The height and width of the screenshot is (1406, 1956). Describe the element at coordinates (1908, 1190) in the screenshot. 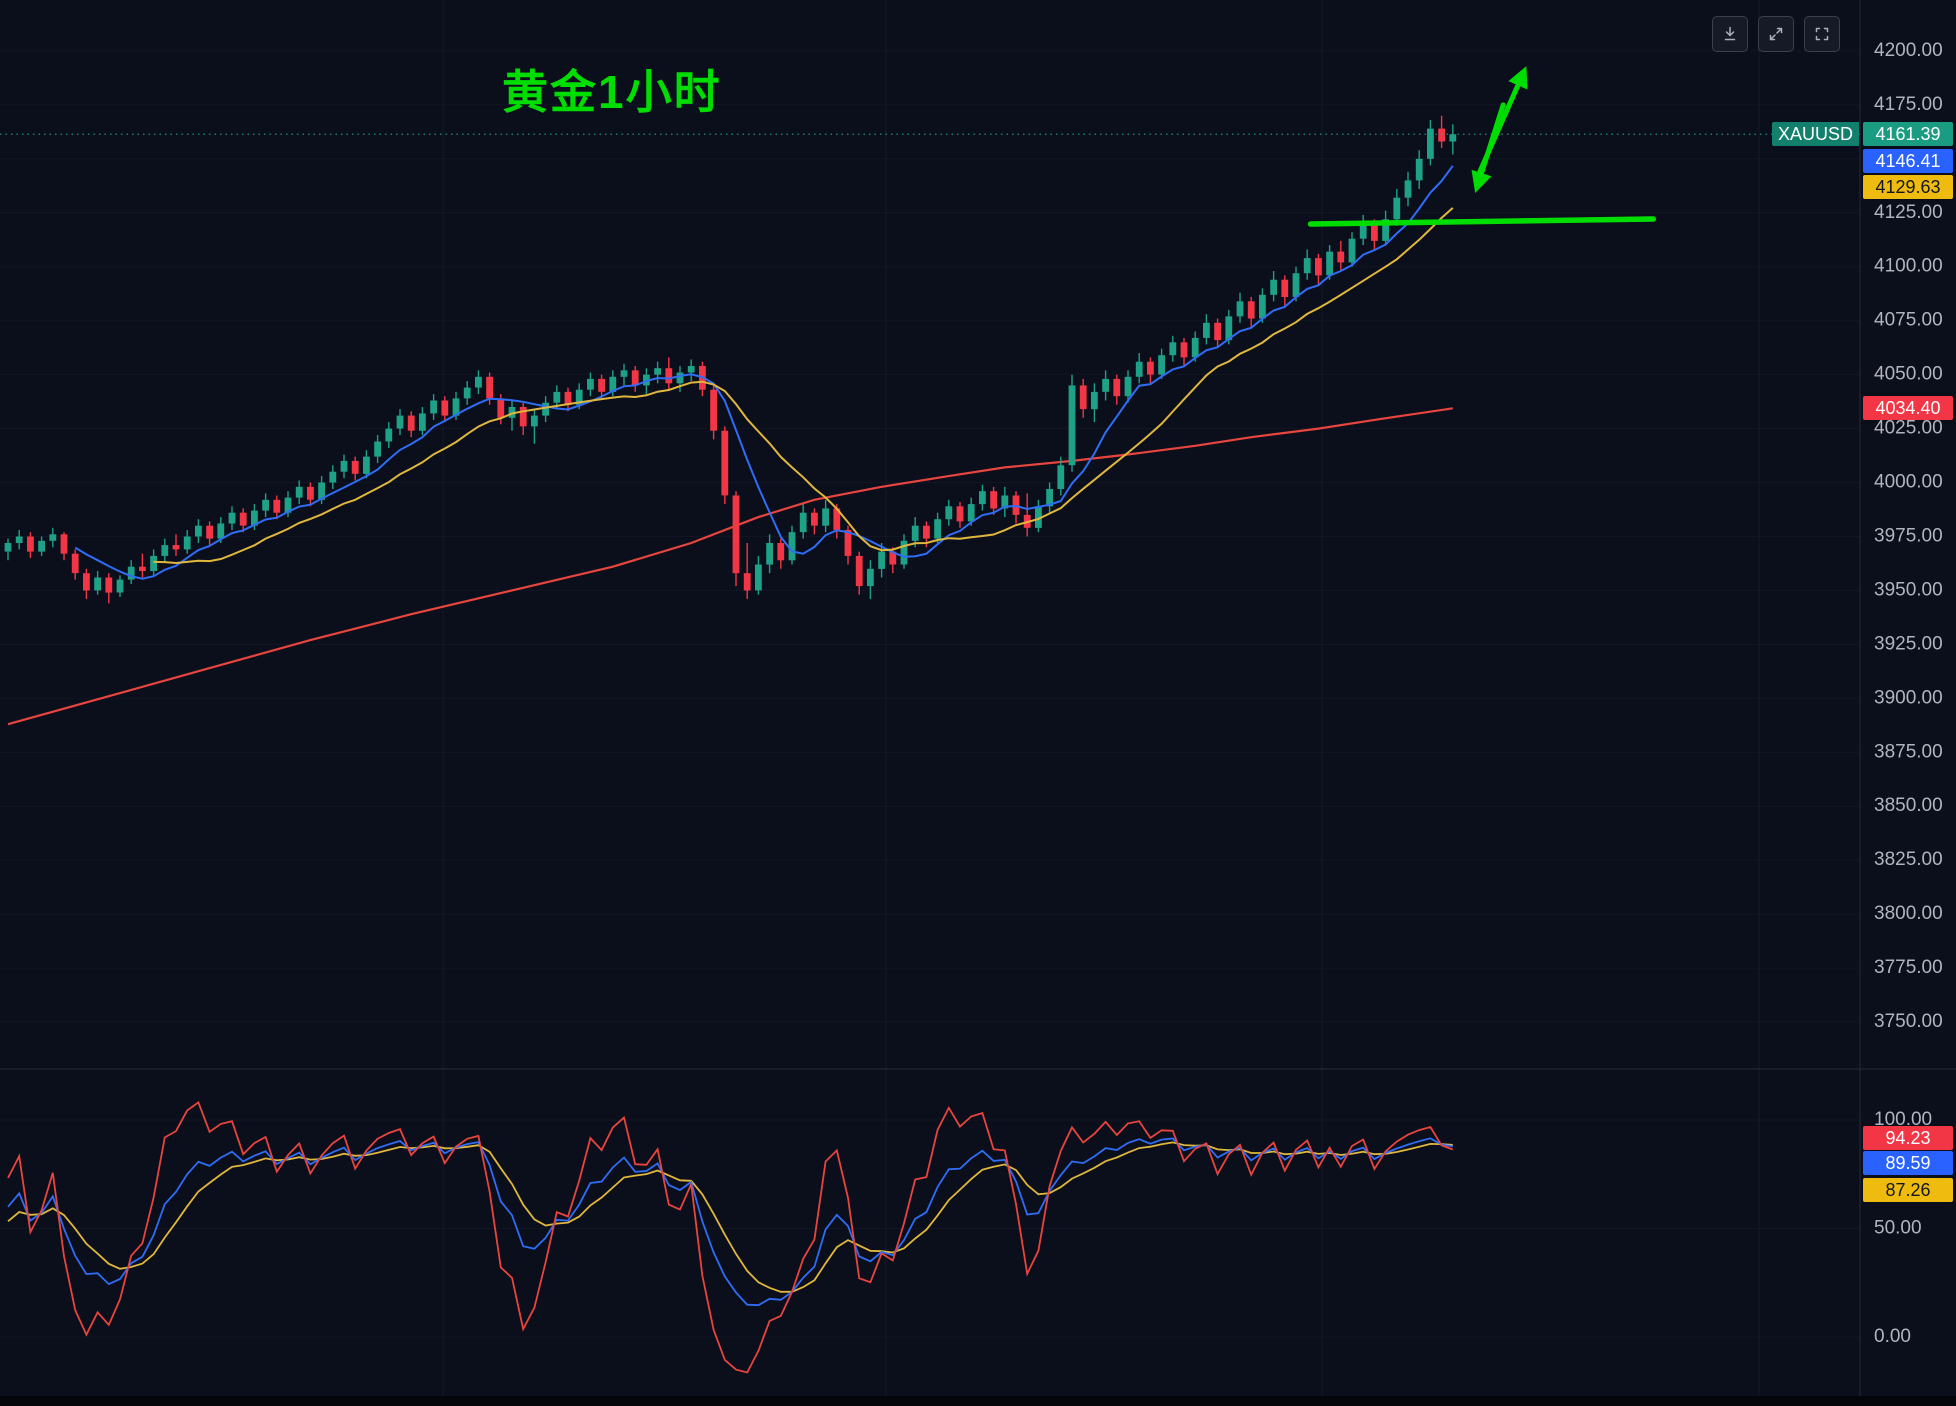

I see `kdj-d-value-badge: 87.26` at that location.